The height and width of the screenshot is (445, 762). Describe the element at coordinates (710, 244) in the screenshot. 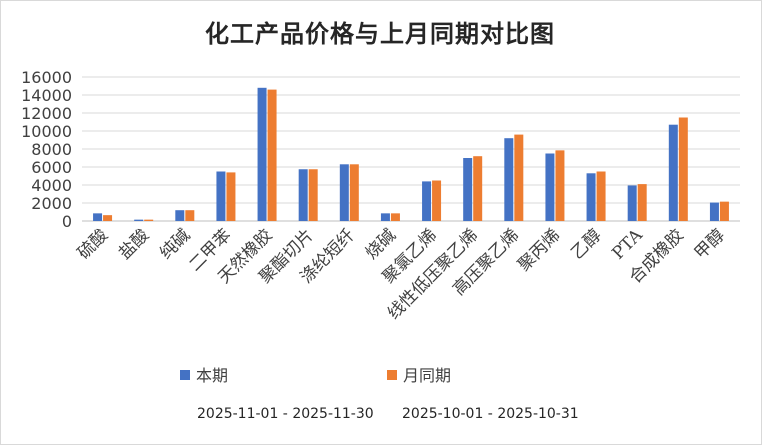

I see `x-tick-label: 甲醇` at that location.